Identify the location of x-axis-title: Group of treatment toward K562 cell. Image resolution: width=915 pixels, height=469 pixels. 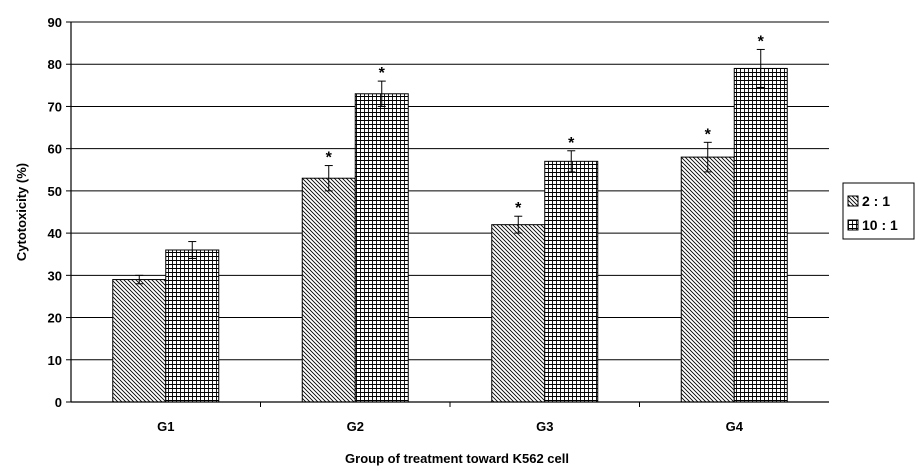
(457, 458).